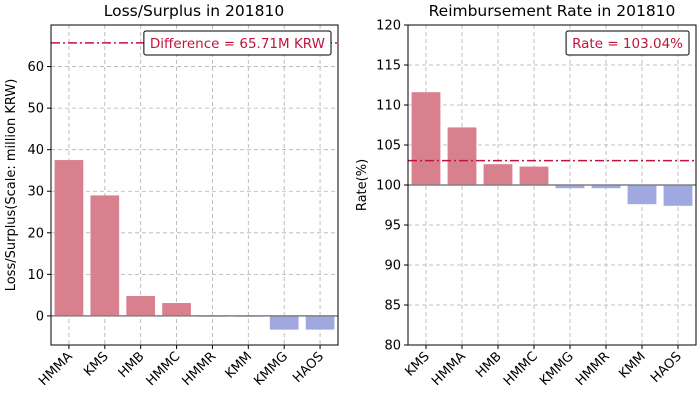 The image size is (700, 400). I want to click on chart-left-xtick-label: HAOS, so click(308, 367).